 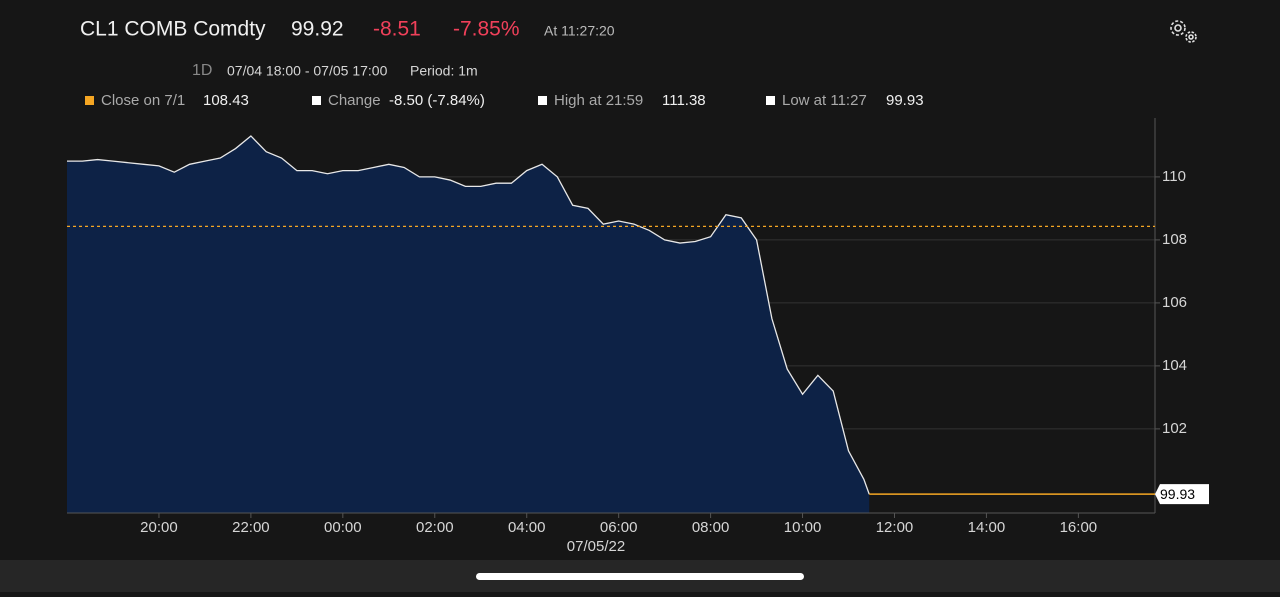 What do you see at coordinates (598, 100) in the screenshot?
I see `legend-label: High at 21:59` at bounding box center [598, 100].